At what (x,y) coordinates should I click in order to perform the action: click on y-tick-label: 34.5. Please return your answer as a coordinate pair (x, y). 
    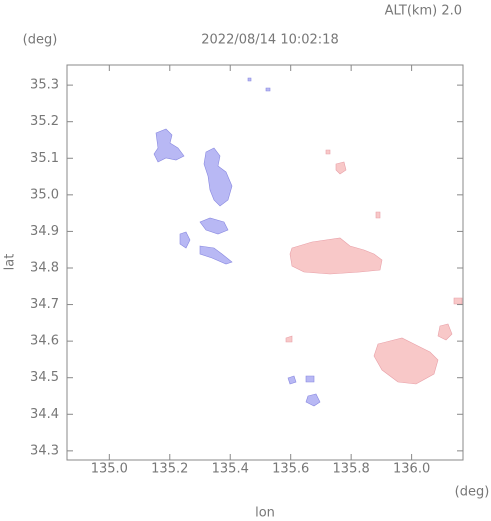
    Looking at the image, I should click on (44, 377).